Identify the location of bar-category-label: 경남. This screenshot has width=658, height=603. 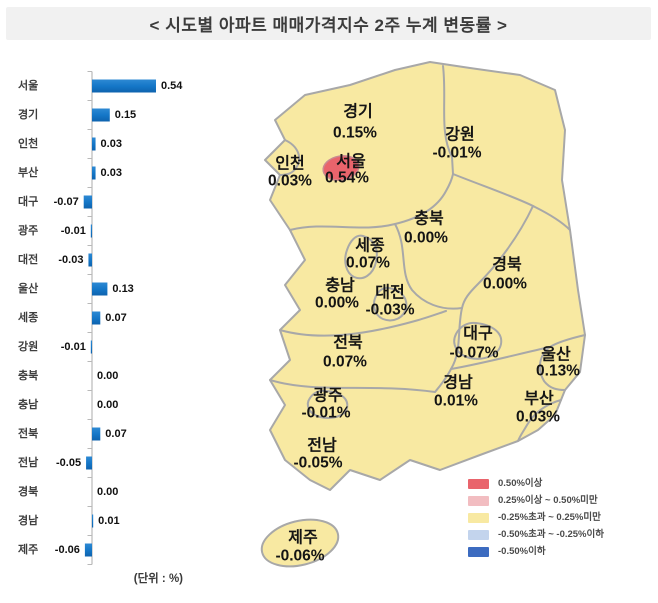
(28, 520).